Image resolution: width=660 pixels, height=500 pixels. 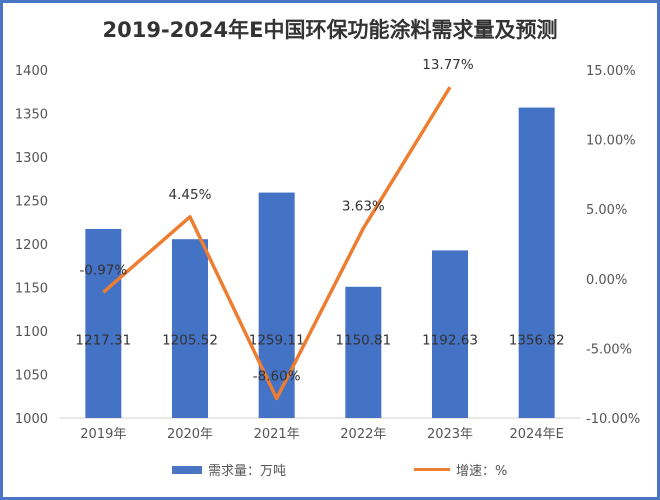 I want to click on legend-item-bar: 需求量：万吨, so click(x=229, y=469).